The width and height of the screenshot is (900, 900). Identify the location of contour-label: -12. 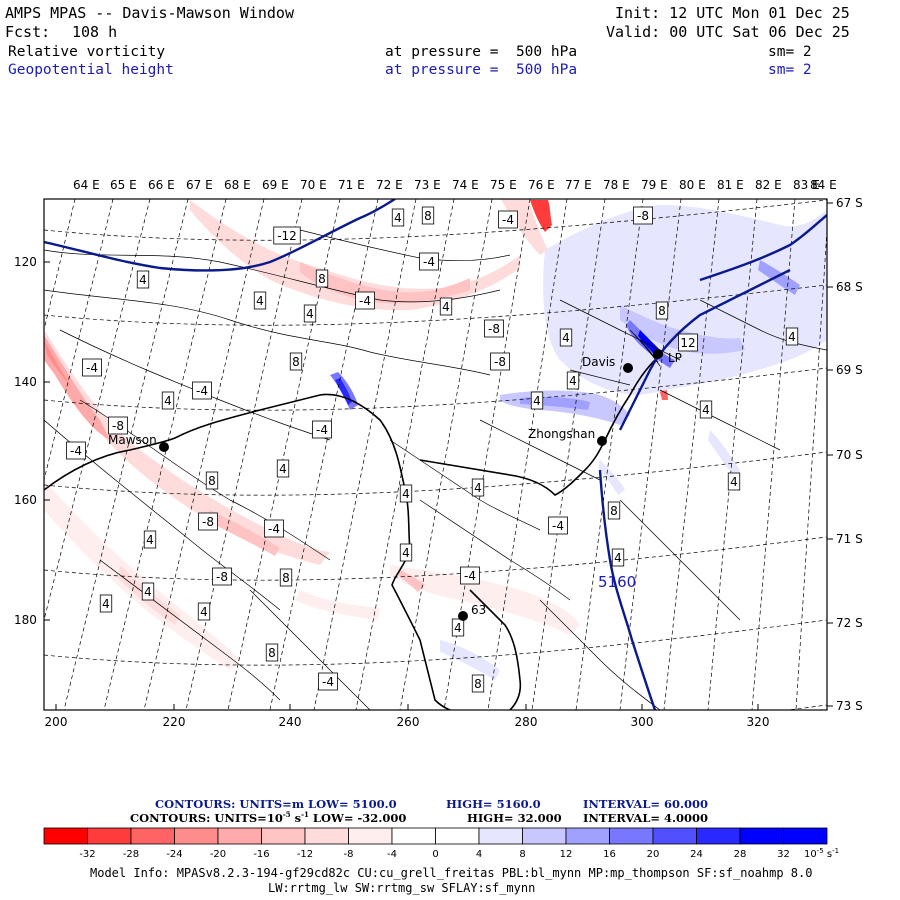
(287, 235).